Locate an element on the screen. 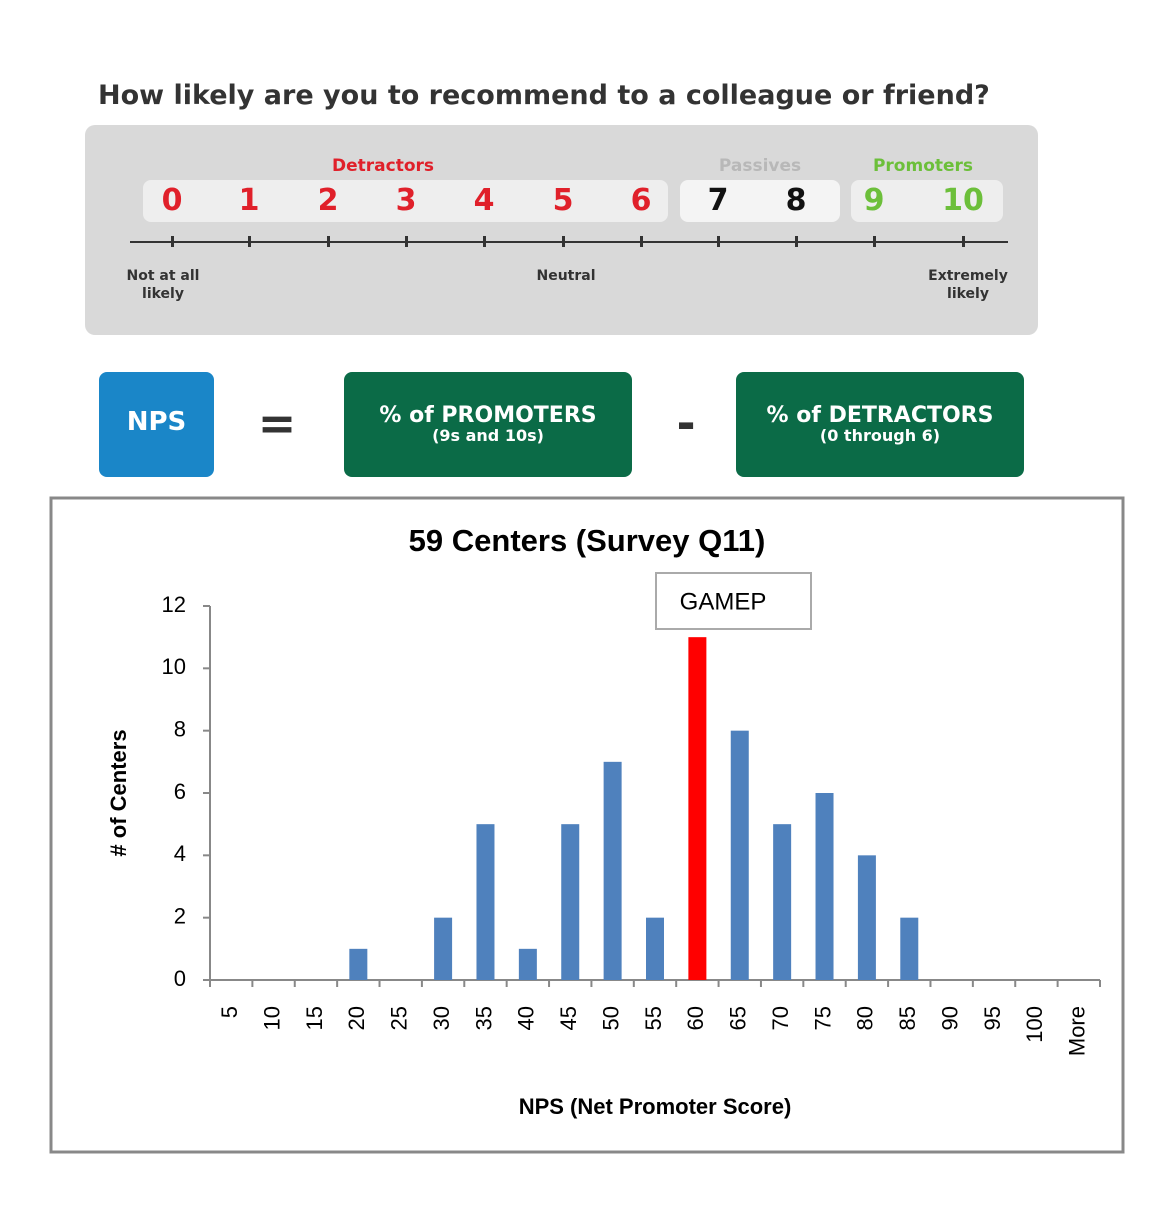 Image resolution: width=1175 pixels, height=1226 pixels. scale-number: 7 is located at coordinates (718, 200).